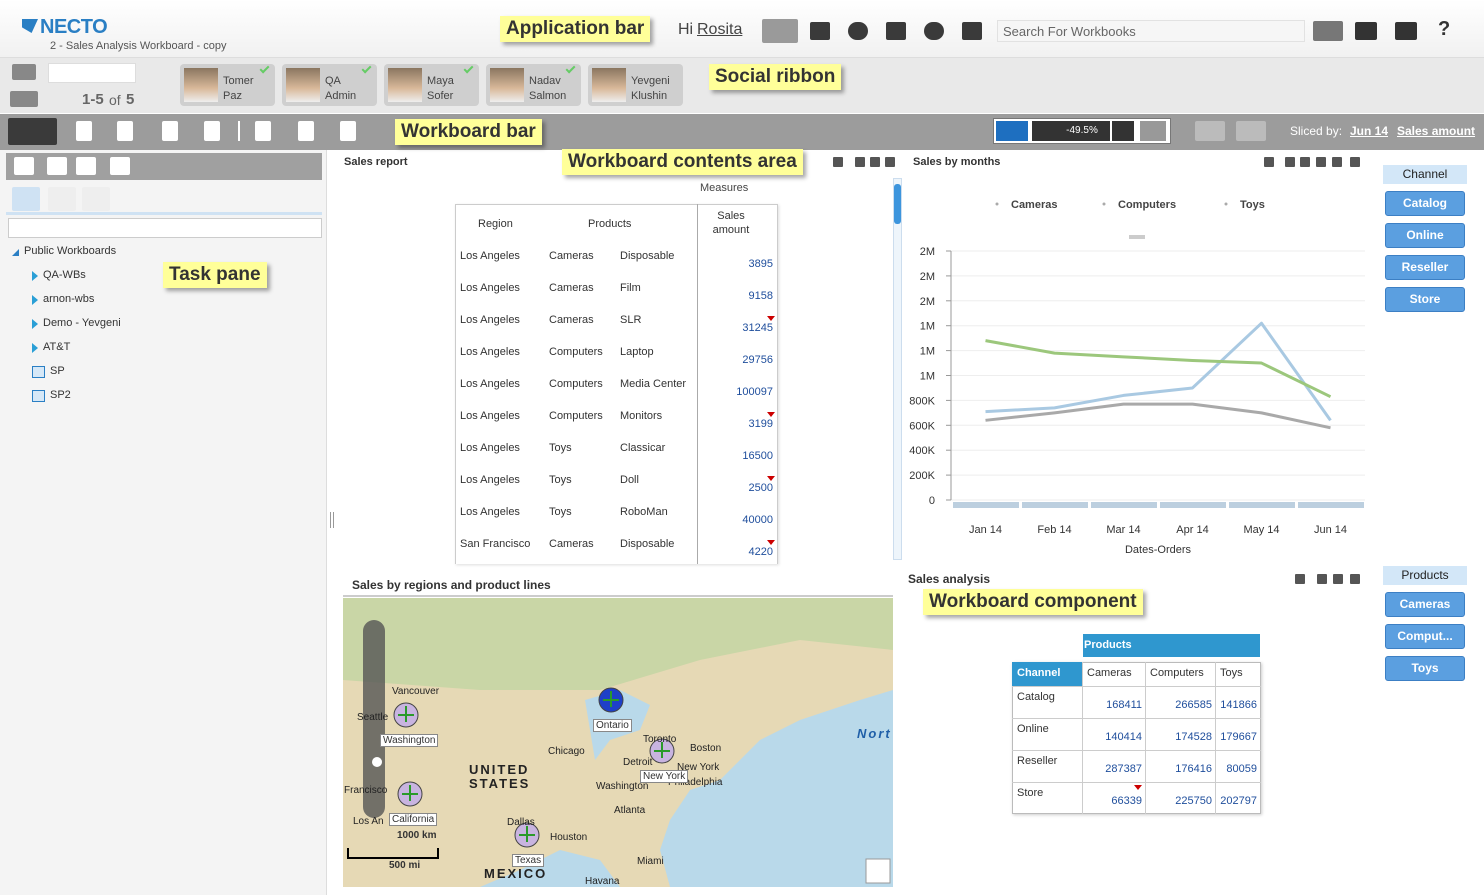 The height and width of the screenshot is (895, 1484). Describe the element at coordinates (329, 84) in the screenshot. I see `user-card: QA Admin` at that location.